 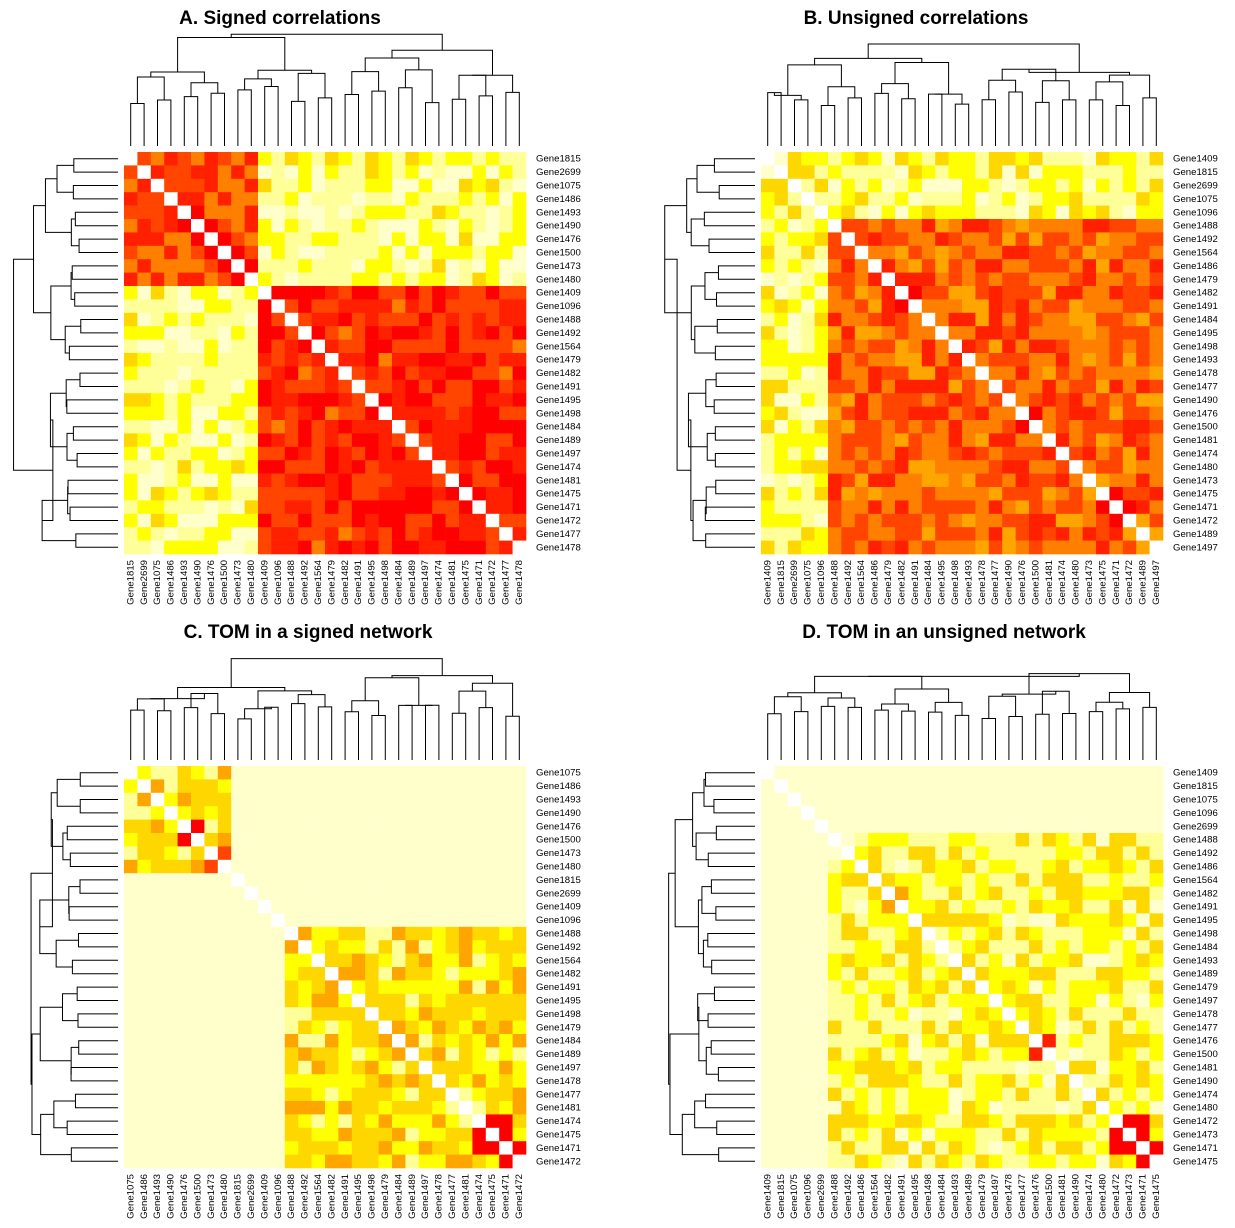 What do you see at coordinates (558, 1081) in the screenshot?
I see `row-label: Gene1478` at bounding box center [558, 1081].